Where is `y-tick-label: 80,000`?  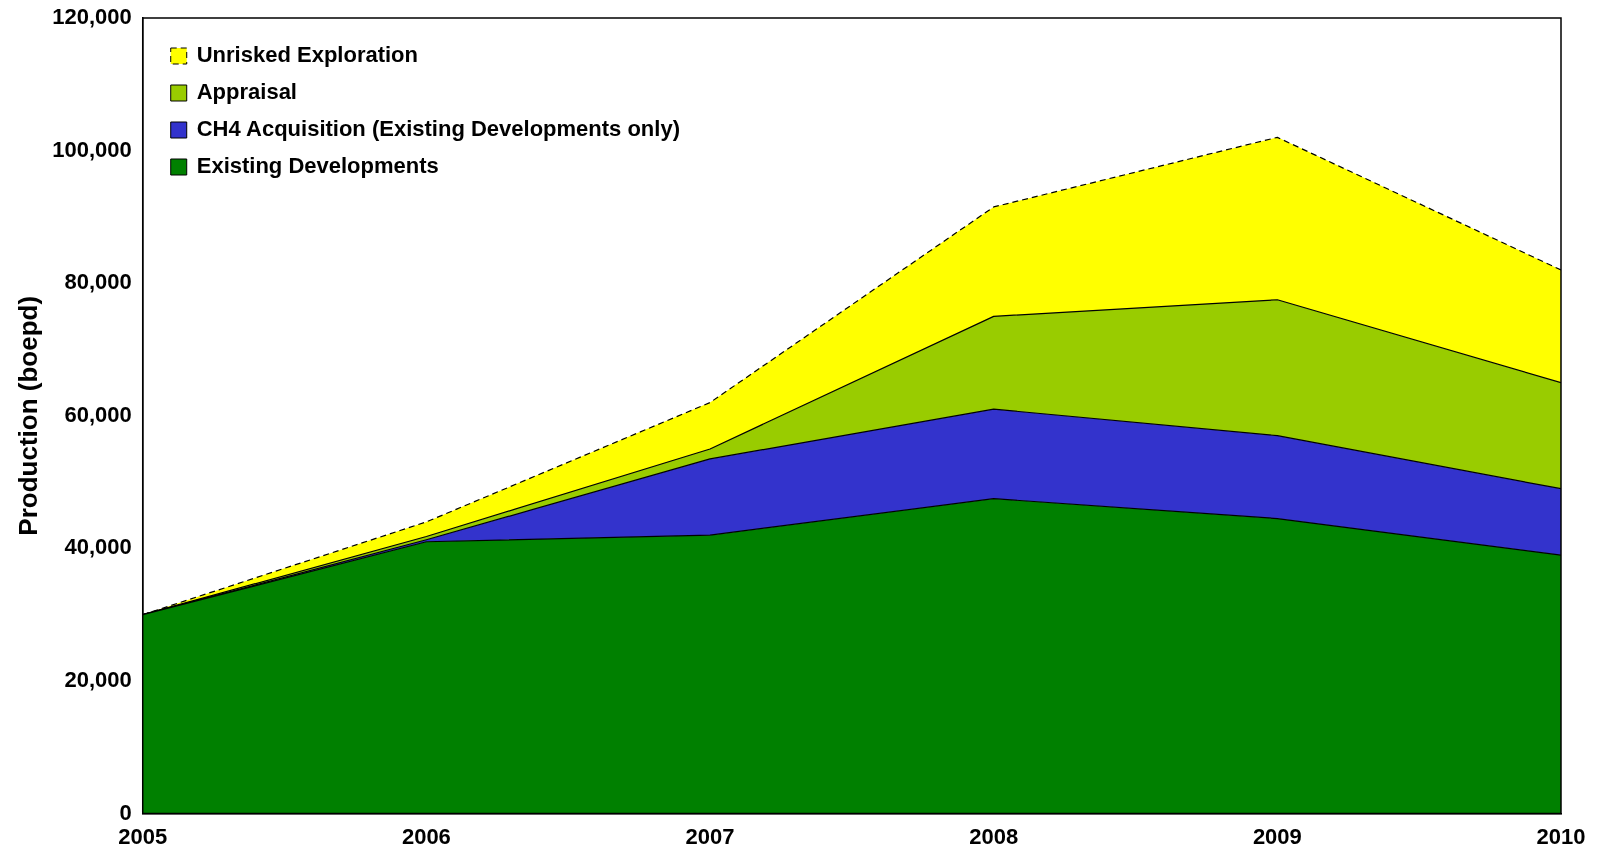
y-tick-label: 80,000 is located at coordinates (98, 282).